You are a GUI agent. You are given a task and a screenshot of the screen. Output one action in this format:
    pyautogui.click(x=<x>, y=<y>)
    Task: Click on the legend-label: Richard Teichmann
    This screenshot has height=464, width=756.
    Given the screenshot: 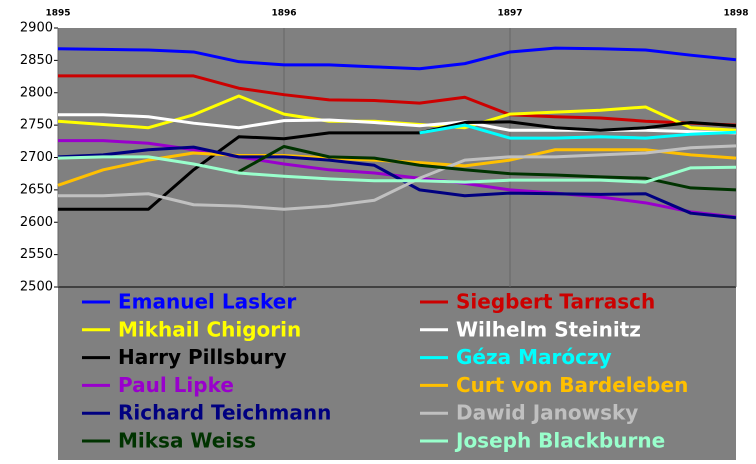 What is the action you would take?
    pyautogui.click(x=224, y=413)
    